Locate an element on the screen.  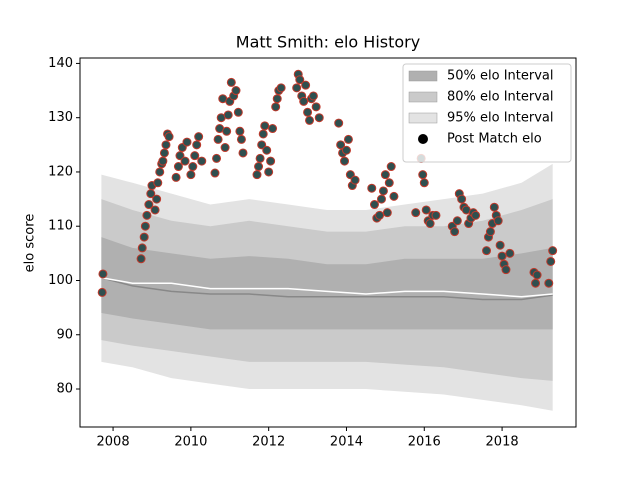
y-tick-label: 100 is located at coordinates (60, 280).